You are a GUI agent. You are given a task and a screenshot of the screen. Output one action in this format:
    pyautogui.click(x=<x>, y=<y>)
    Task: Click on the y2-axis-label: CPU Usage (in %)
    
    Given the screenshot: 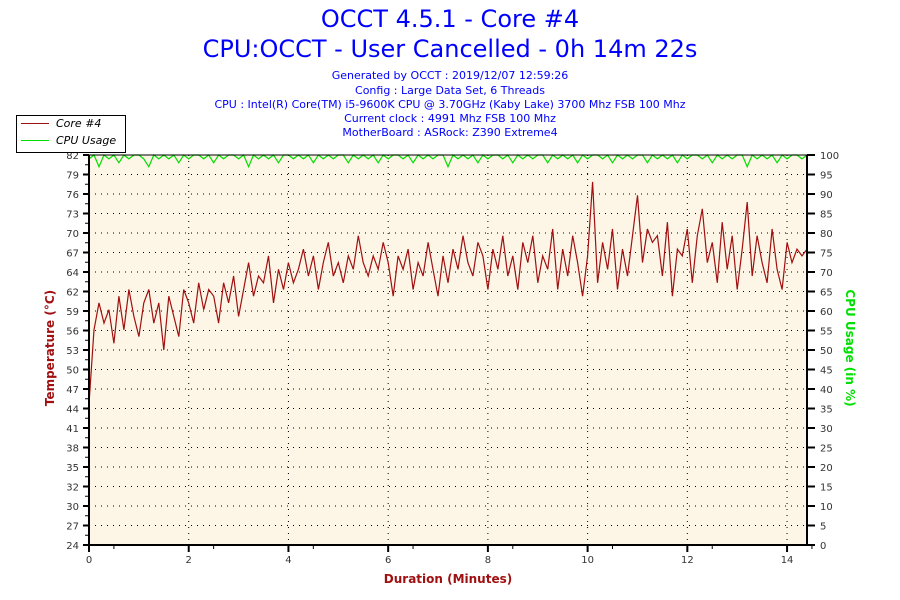 What is the action you would take?
    pyautogui.click(x=850, y=348)
    